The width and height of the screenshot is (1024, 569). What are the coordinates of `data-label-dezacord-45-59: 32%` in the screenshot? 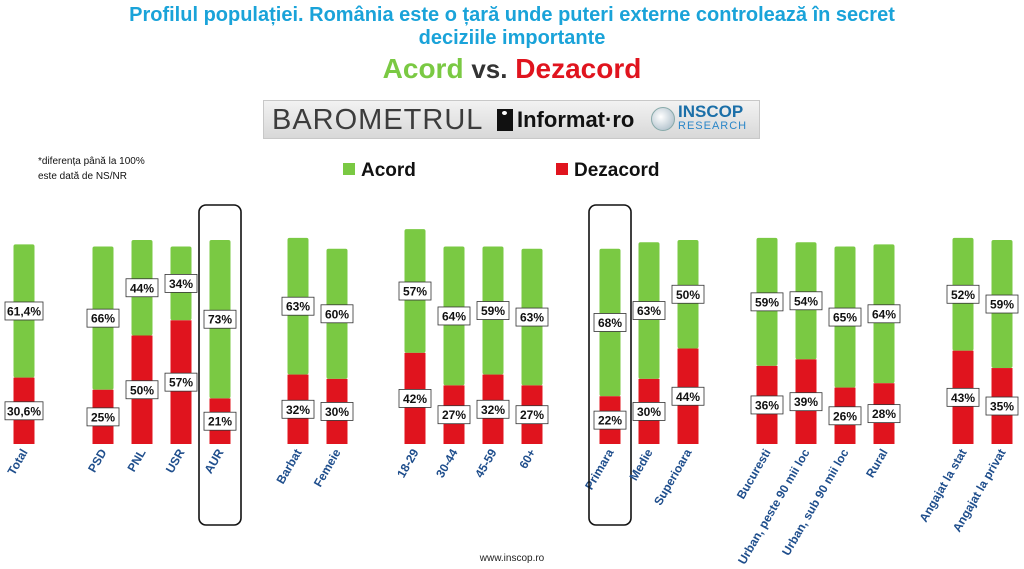 It's located at (493, 410).